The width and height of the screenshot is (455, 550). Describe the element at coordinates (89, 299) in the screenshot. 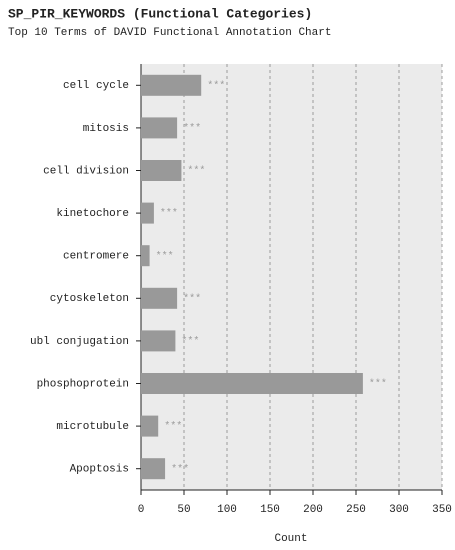

I see `y-tick-label: cytoskeleton` at that location.